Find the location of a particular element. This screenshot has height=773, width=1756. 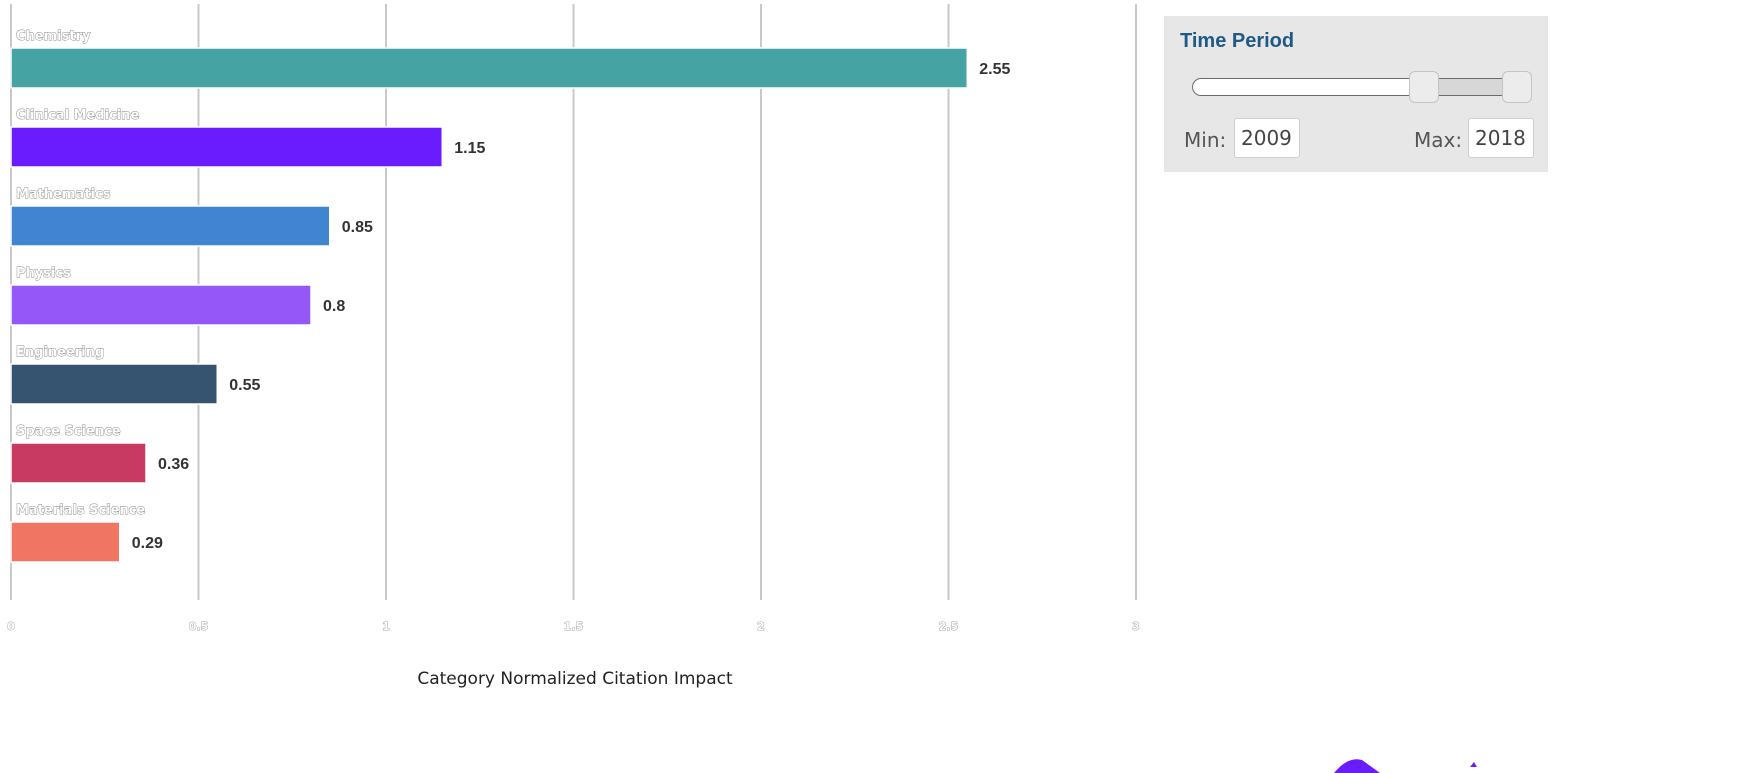

category-label: Physics is located at coordinates (43, 273).